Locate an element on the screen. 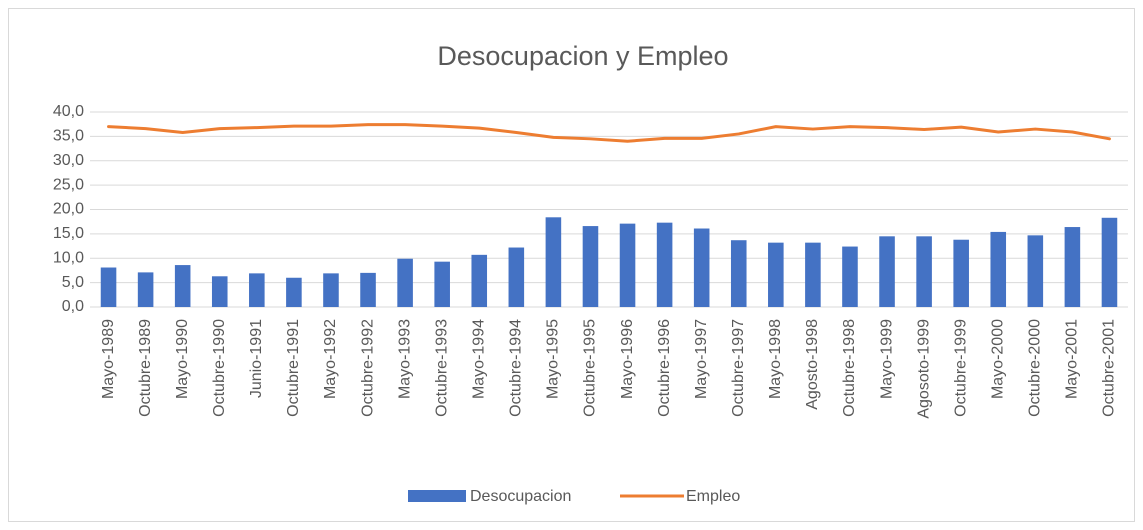  y-tick-label: 40,0 is located at coordinates (68, 111).